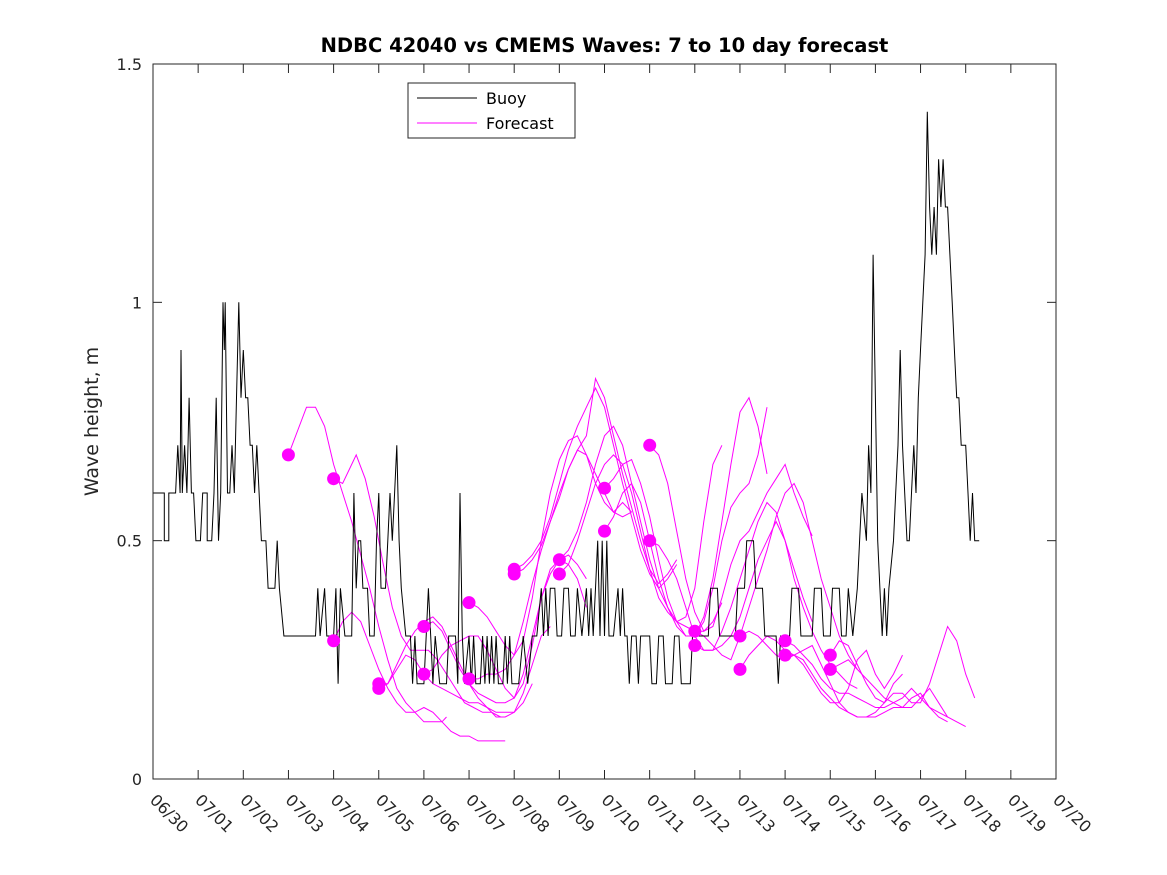 The width and height of the screenshot is (1167, 875). I want to click on legend-forecast-label: Forecast, so click(520, 123).